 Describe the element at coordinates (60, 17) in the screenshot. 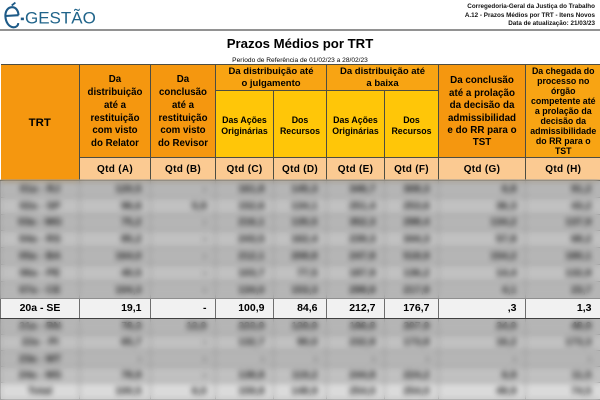

I see `svg-text: GESTÃO` at that location.